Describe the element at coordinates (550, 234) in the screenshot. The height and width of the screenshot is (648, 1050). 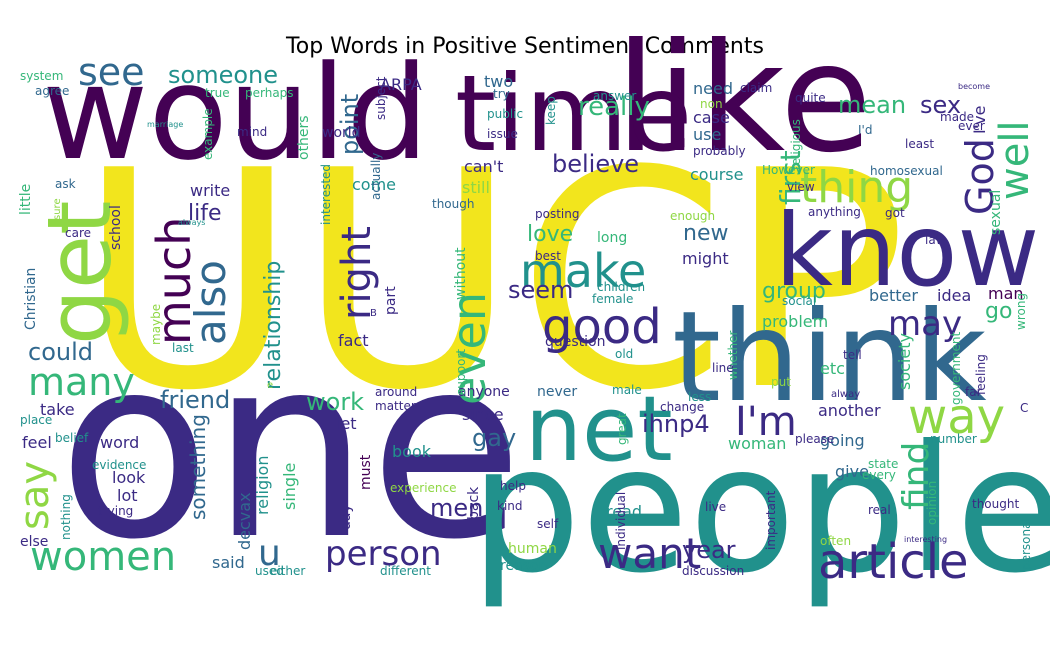
I see `word-51: love` at that location.